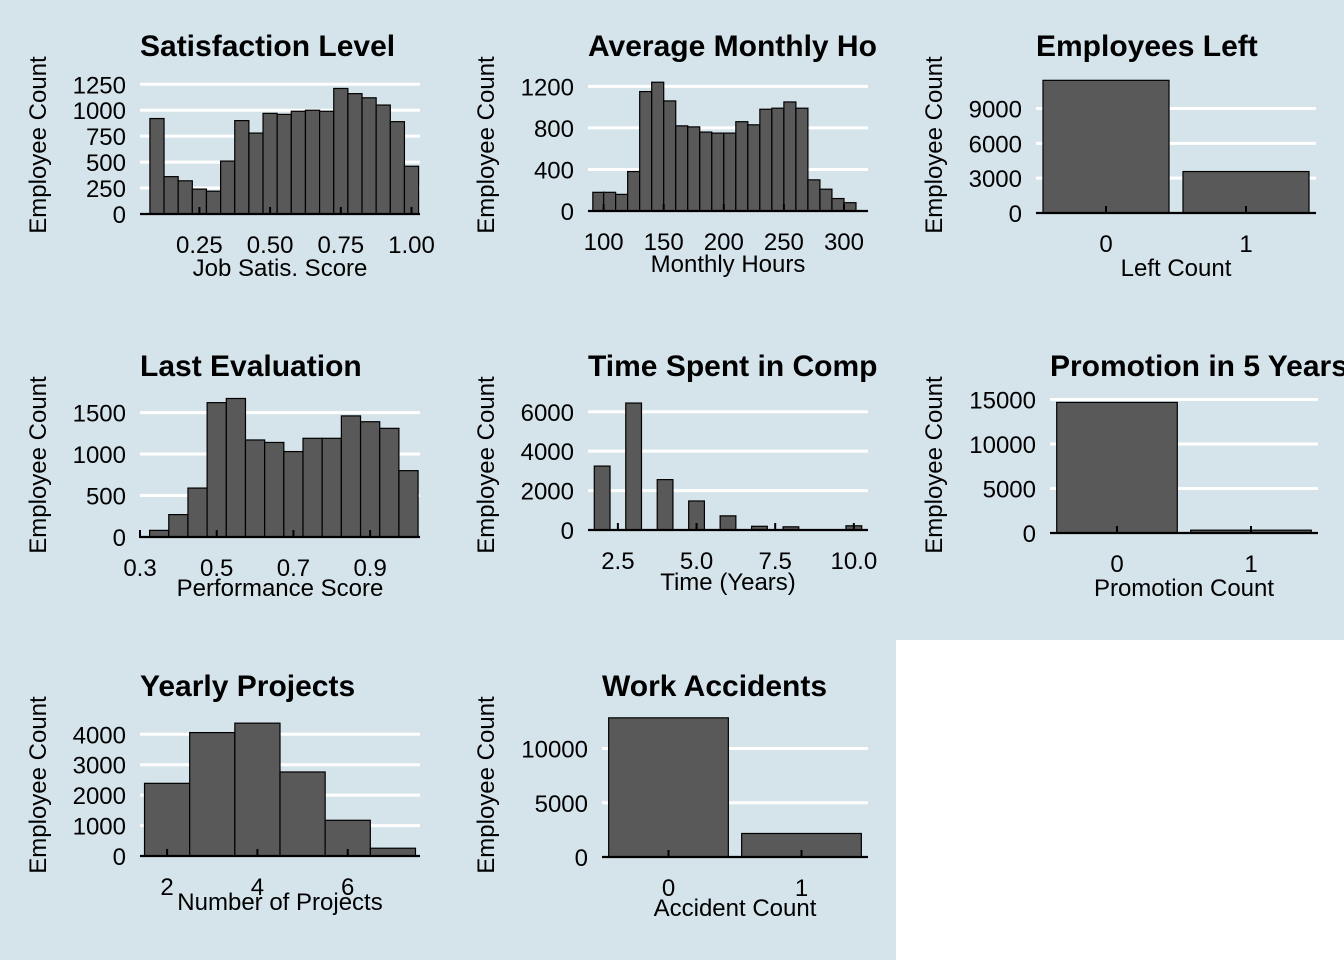  What do you see at coordinates (1147, 46) in the screenshot?
I see `panel-title: Employees Left` at bounding box center [1147, 46].